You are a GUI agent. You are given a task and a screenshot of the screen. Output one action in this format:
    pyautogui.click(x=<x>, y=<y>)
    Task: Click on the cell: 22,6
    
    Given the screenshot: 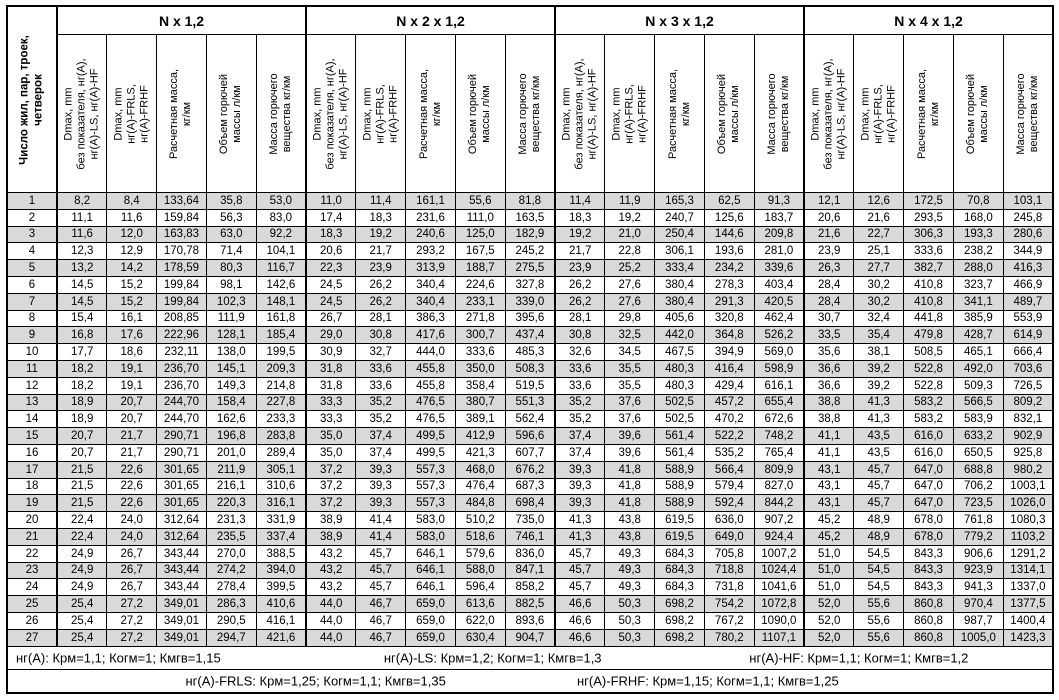 What is the action you would take?
    pyautogui.click(x=132, y=486)
    